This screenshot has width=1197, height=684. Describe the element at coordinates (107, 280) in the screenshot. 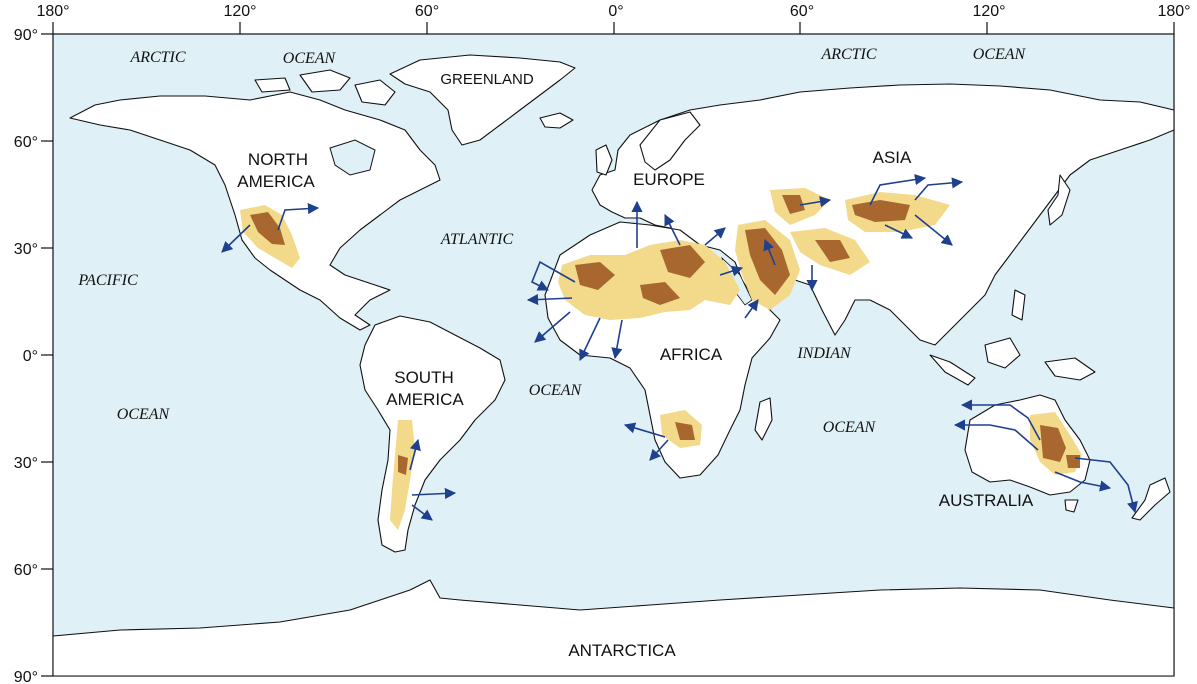

I see `ocean-label: PACIFIC` at that location.